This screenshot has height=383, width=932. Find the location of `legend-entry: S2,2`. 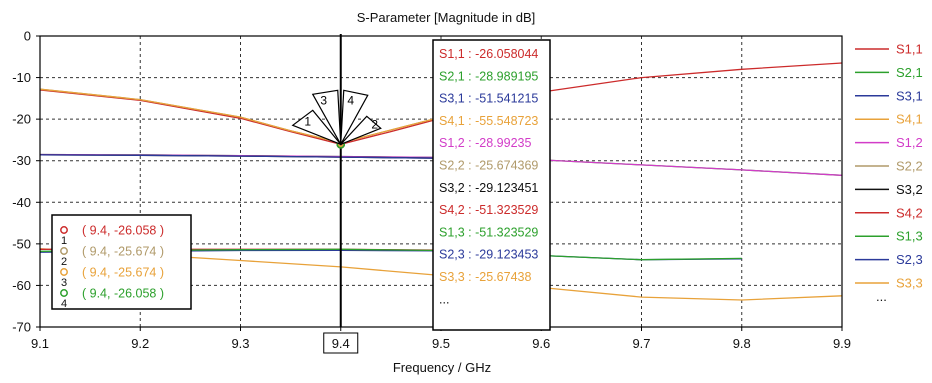

legend-entry: S2,2 is located at coordinates (909, 166).